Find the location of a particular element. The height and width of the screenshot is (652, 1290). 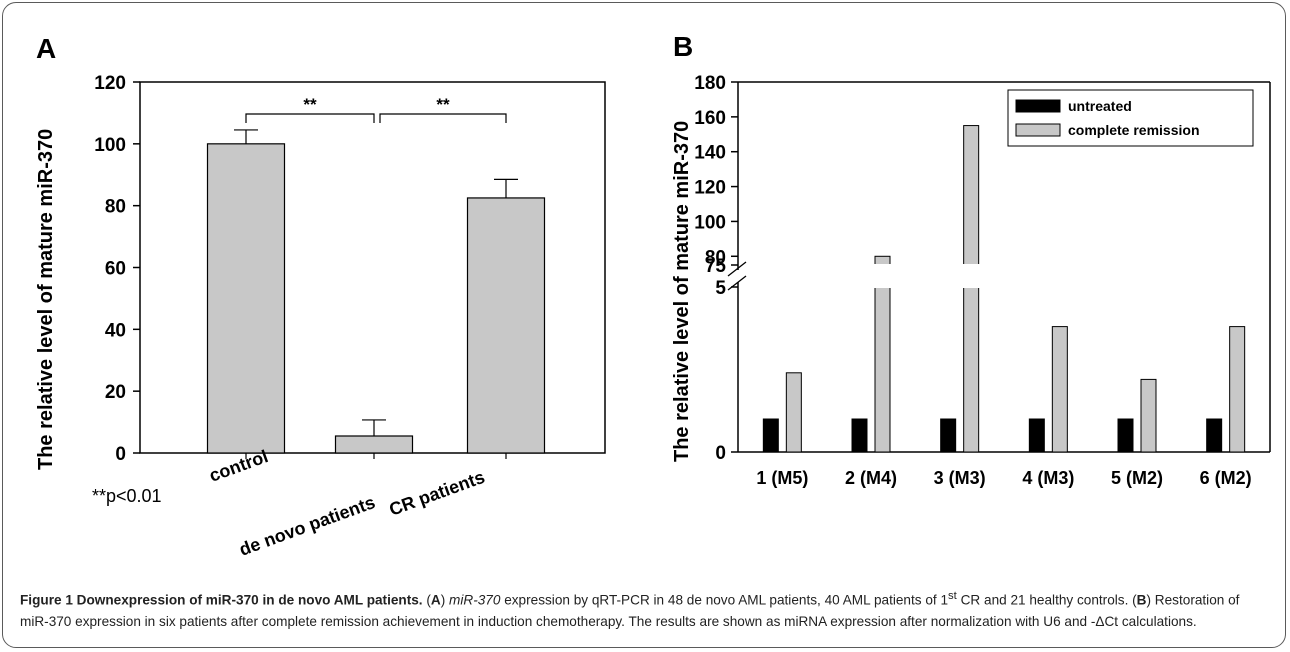

caption-ref-b: B is located at coordinates (1141, 600).